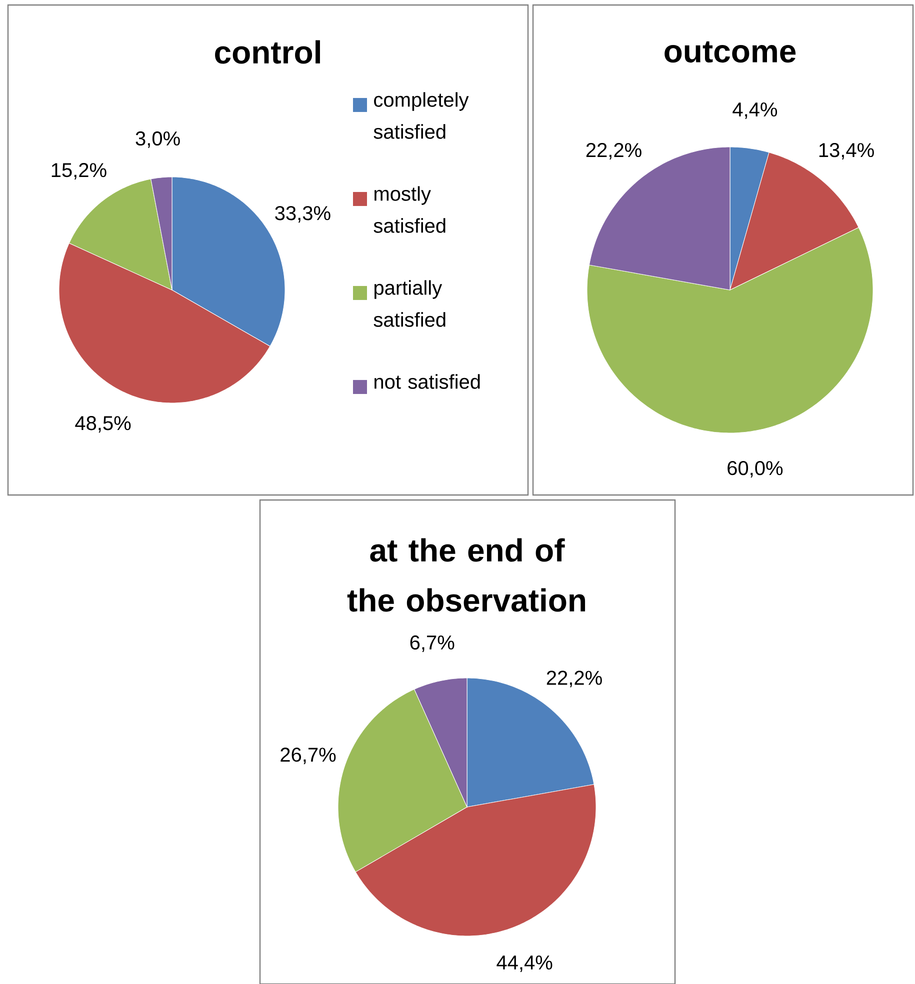  I want to click on data-label: 33,3%, so click(302, 214).